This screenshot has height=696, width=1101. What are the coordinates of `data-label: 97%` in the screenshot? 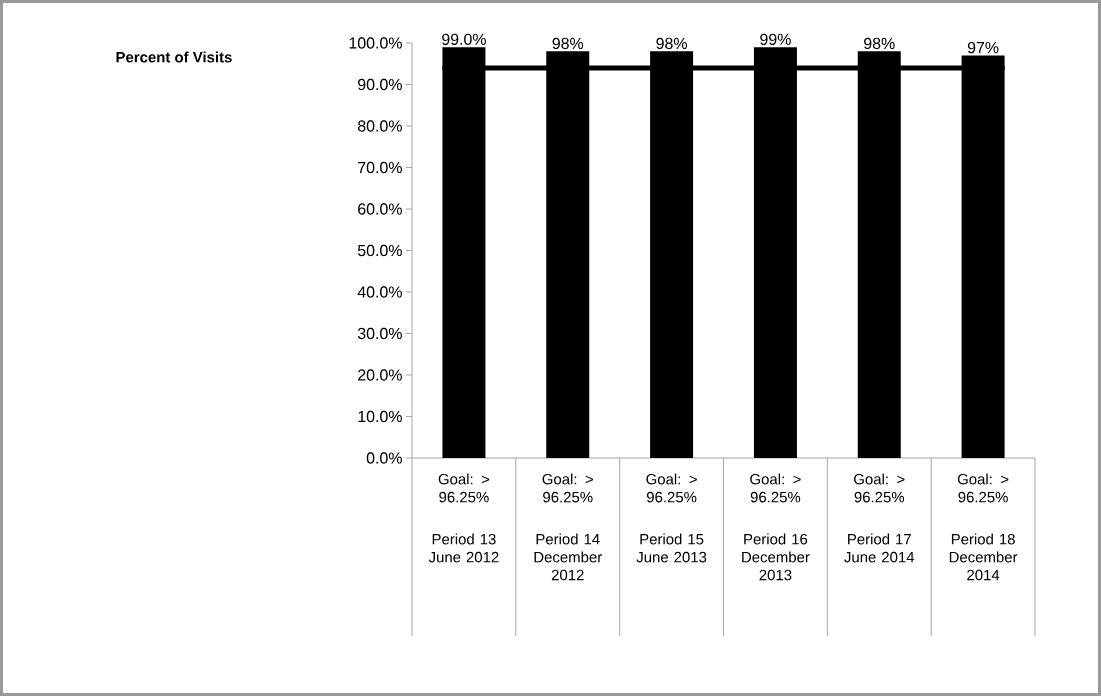 It's located at (983, 47).